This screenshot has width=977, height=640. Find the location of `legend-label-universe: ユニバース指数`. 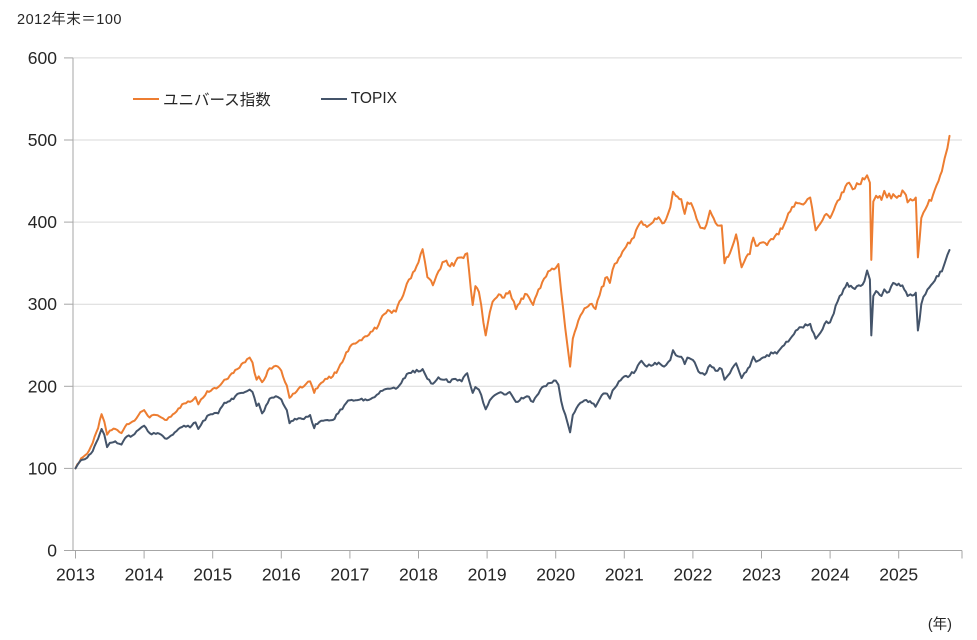

legend-label-universe: ユニバース指数 is located at coordinates (217, 100).